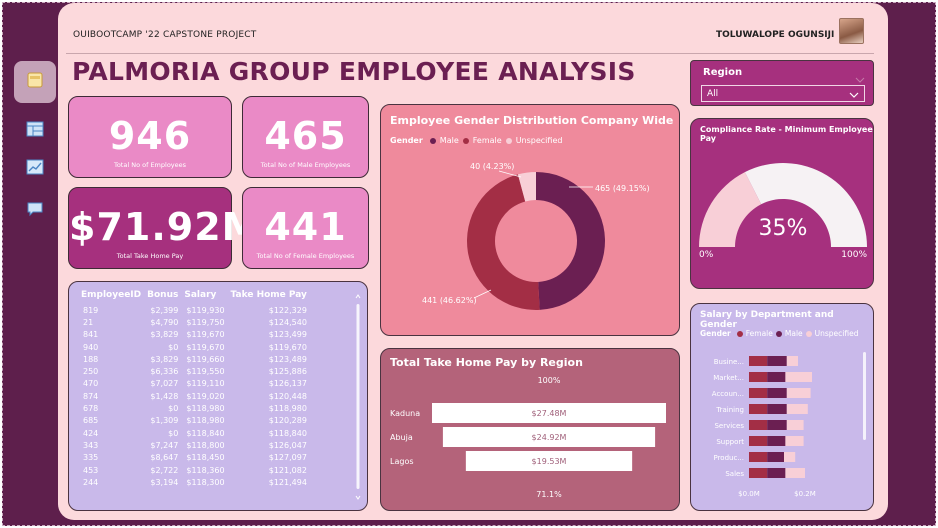 The height and width of the screenshot is (528, 938). Describe the element at coordinates (860, 77) in the screenshot. I see `chevron-down-icon` at that location.